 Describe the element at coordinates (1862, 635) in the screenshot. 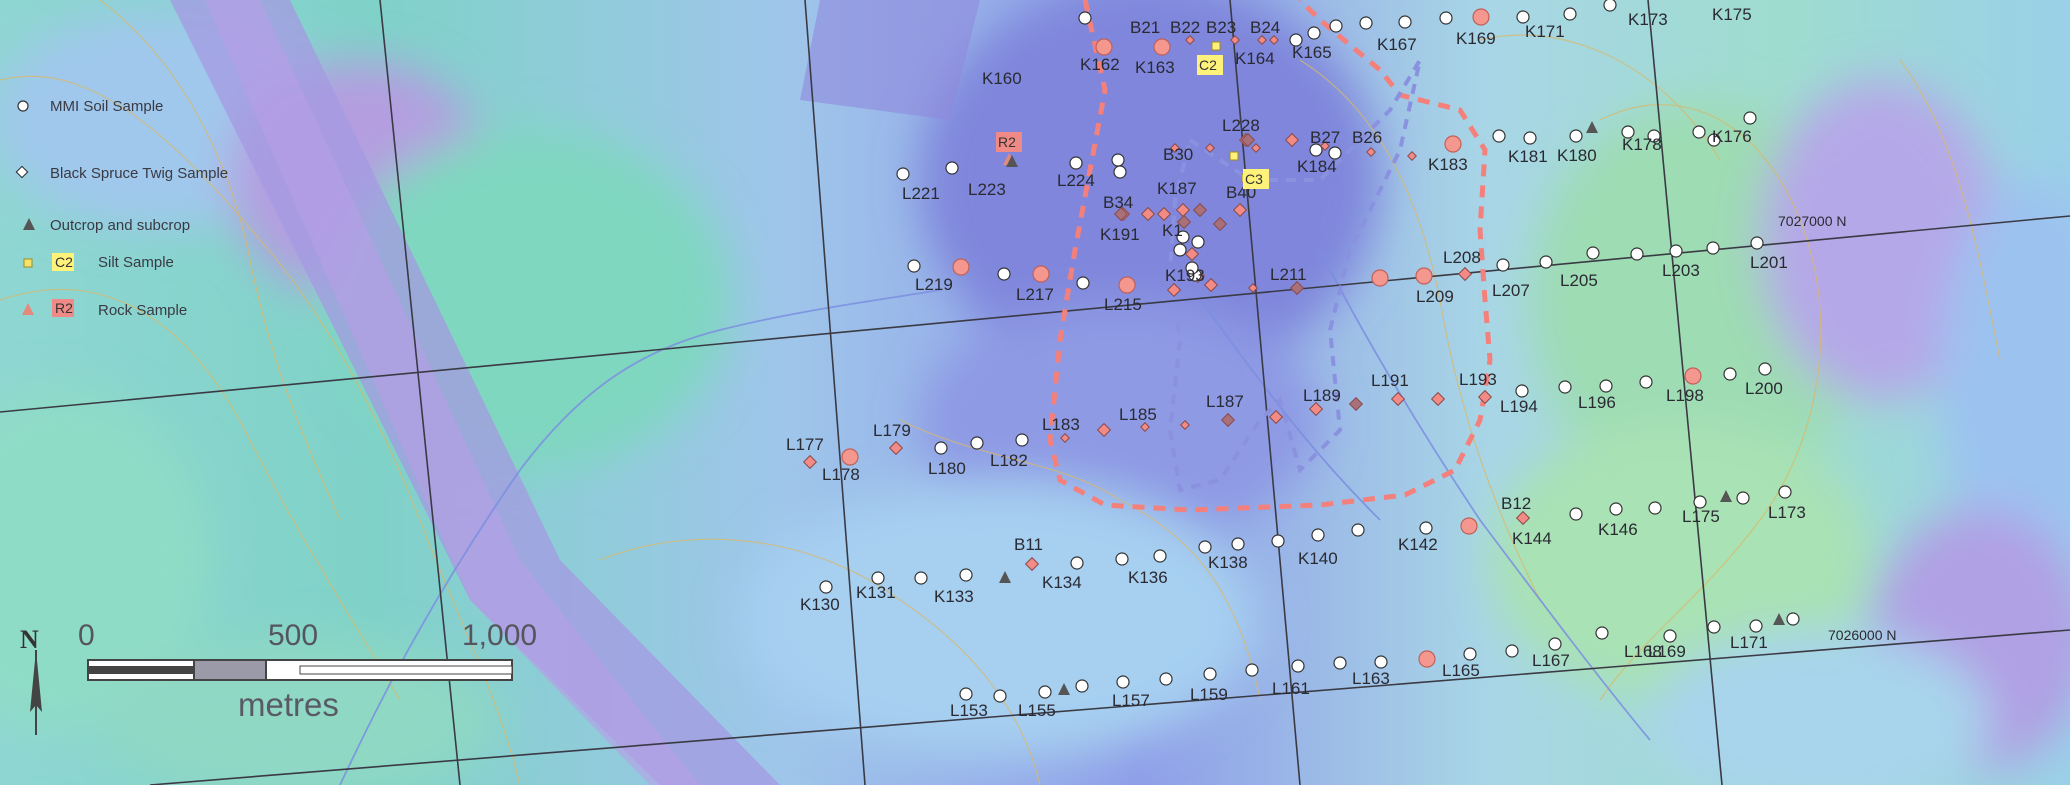

I see `northing-label-lower: 7026000 N` at that location.